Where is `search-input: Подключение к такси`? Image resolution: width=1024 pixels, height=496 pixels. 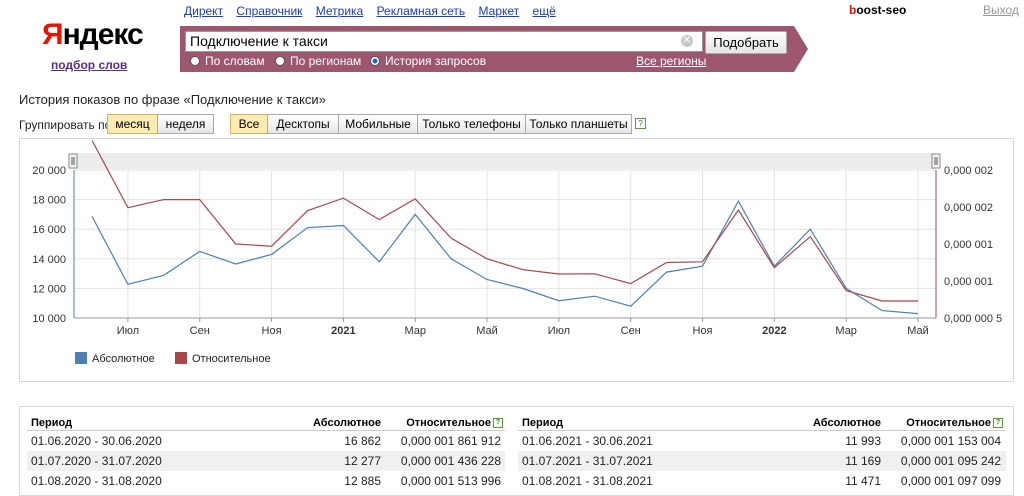 search-input: Подключение к такси is located at coordinates (444, 41).